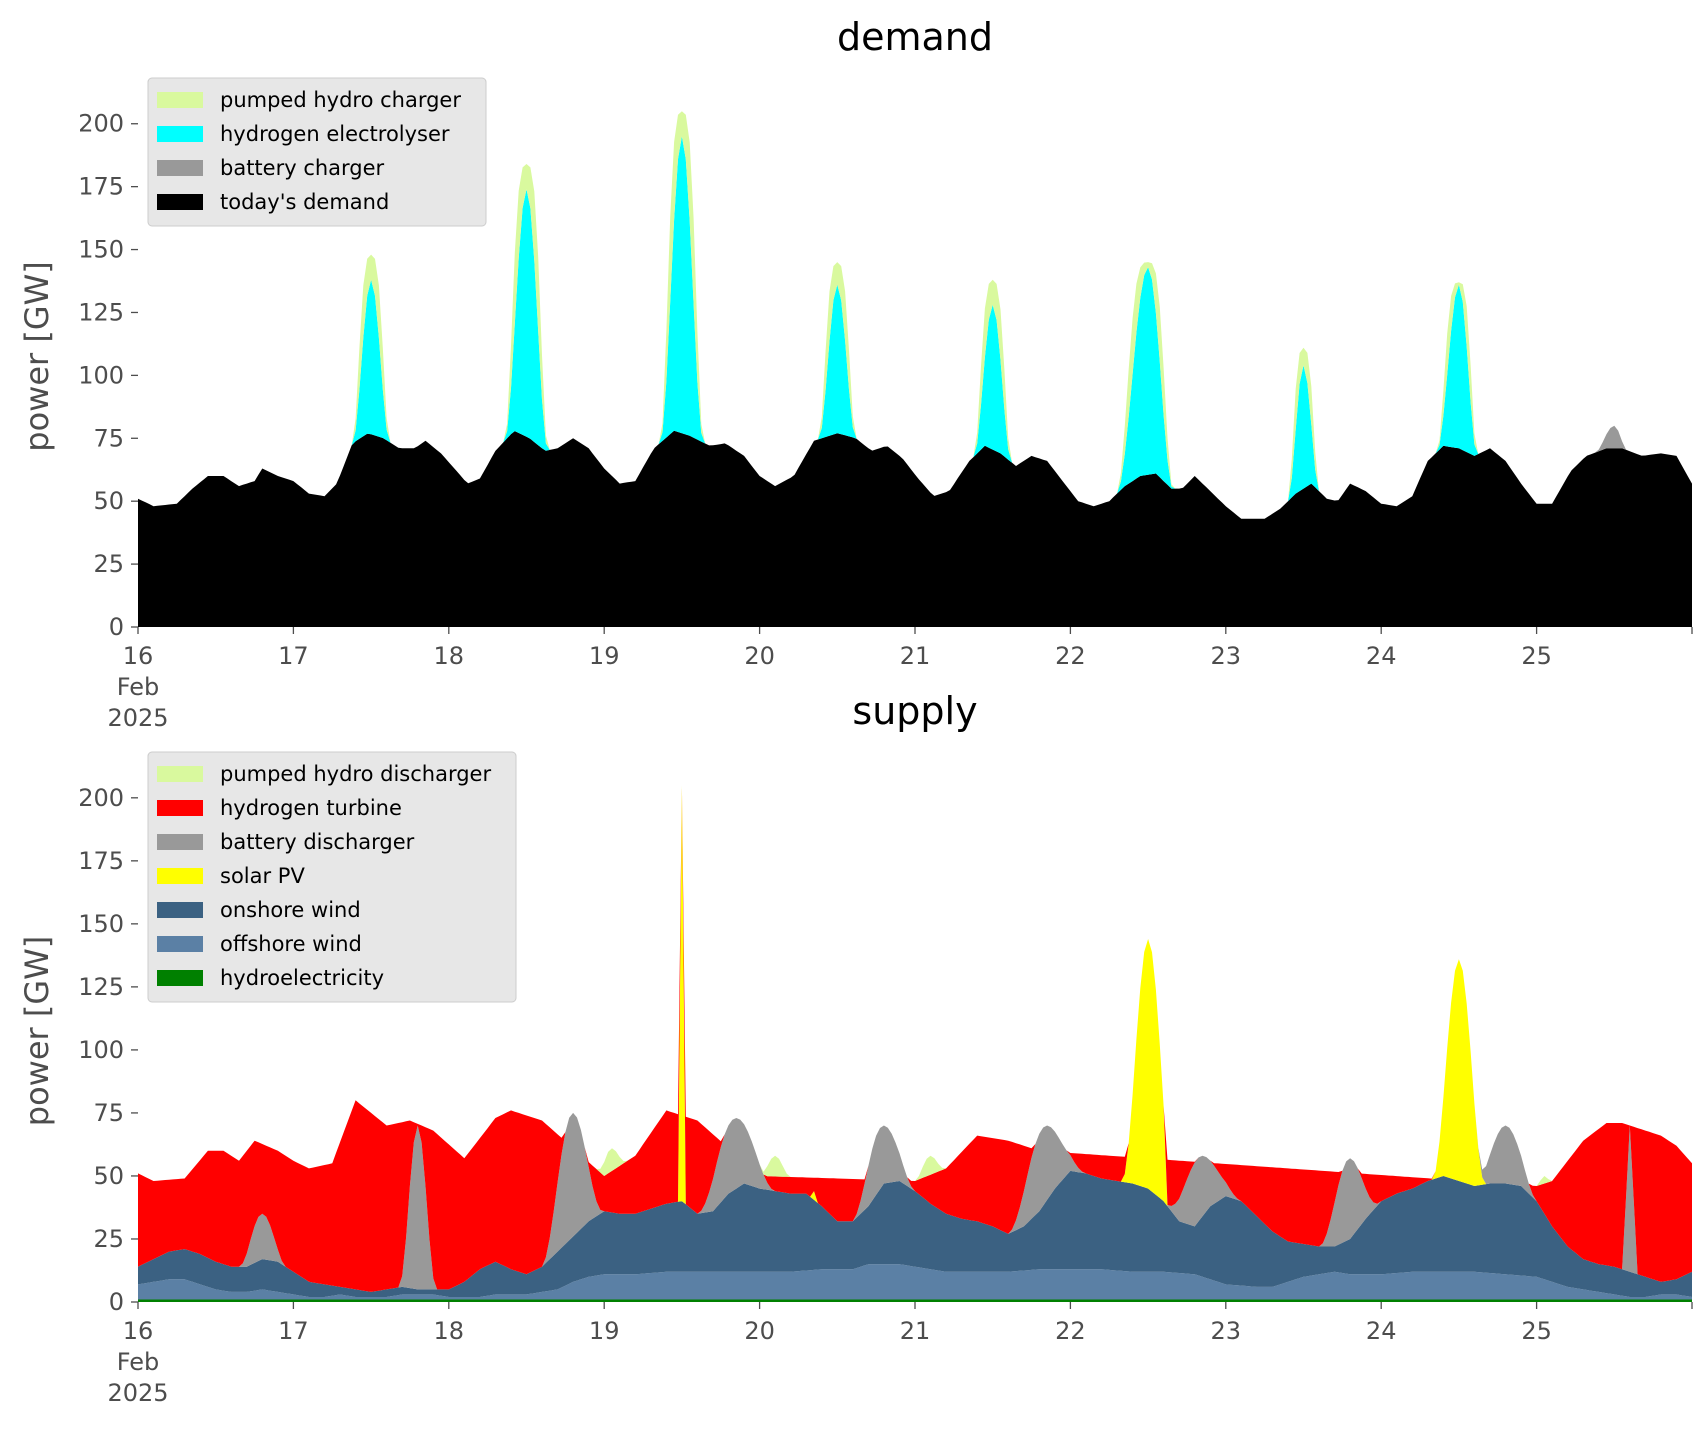 The height and width of the screenshot is (1431, 1706). What do you see at coordinates (355, 774) in the screenshot?
I see `legend-label-pumped-hydro-discharger: pumped hydro discharger` at bounding box center [355, 774].